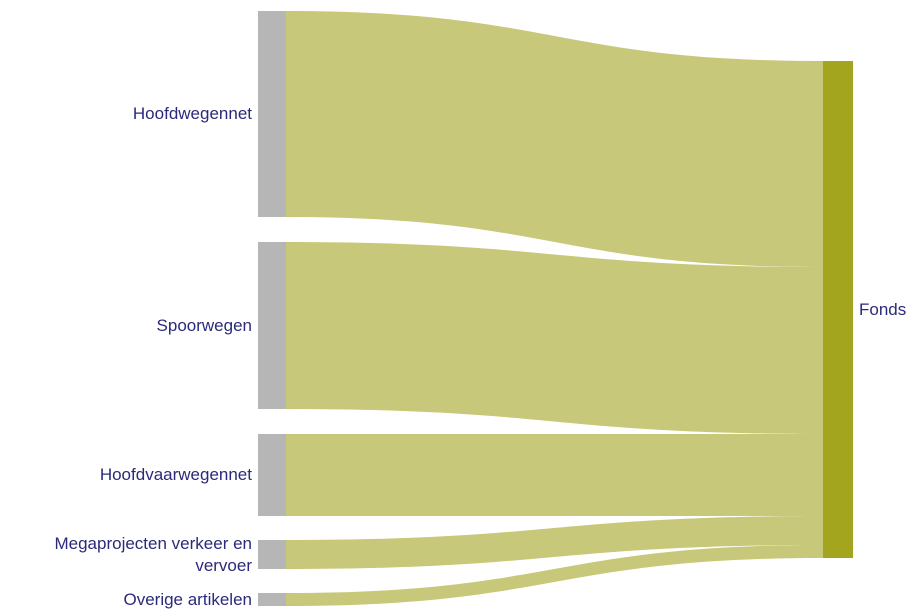  I want to click on label-fonds: Fonds, so click(883, 309).